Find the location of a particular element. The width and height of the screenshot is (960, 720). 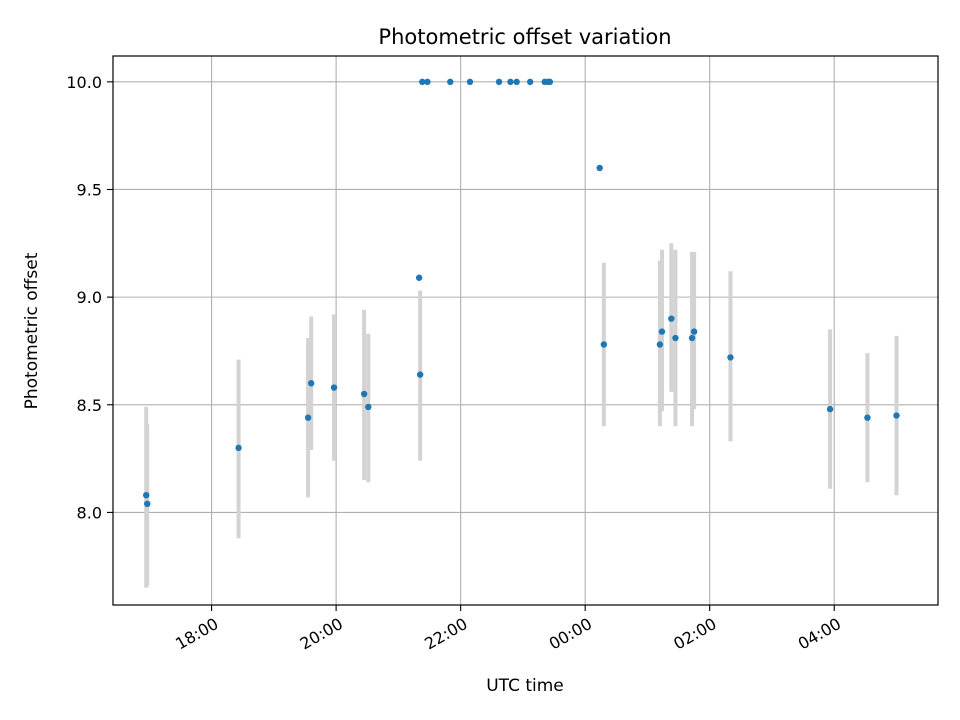

y-tick-label: 9.0 is located at coordinates (89, 297).